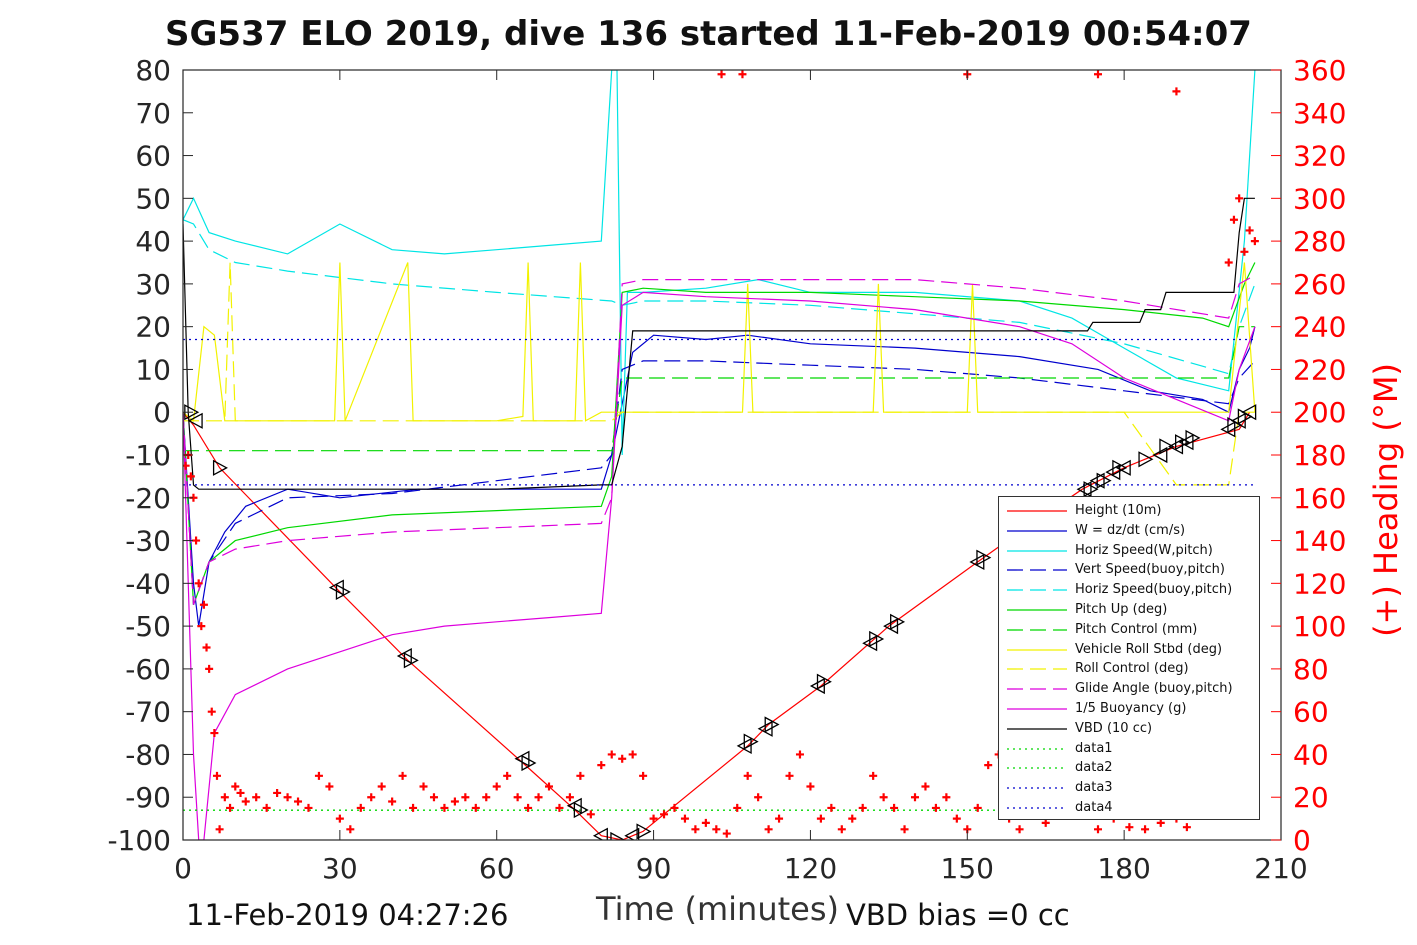 The image size is (1417, 945). Describe the element at coordinates (153, 198) in the screenshot. I see `y-tick-label: 50` at that location.